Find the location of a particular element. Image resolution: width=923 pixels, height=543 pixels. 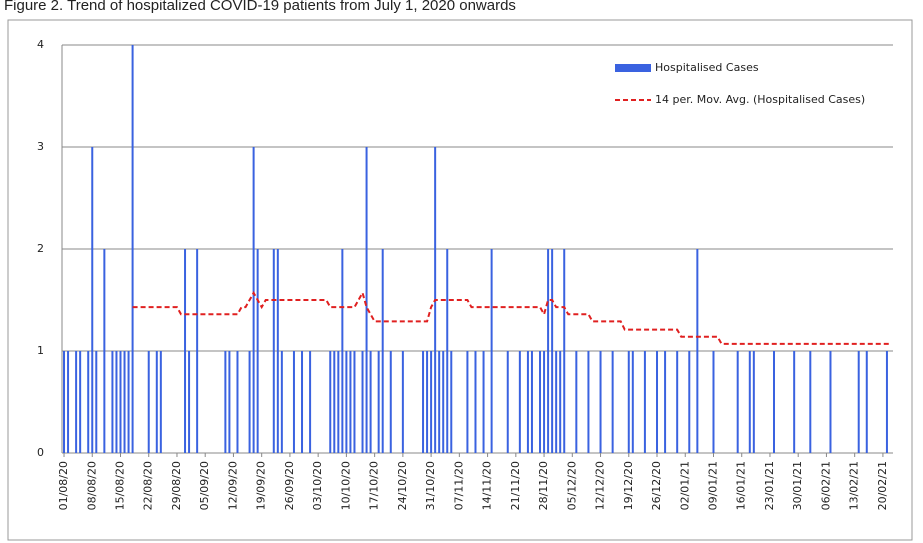

x-tick-label: 10/10/20 is located at coordinates (345, 485).